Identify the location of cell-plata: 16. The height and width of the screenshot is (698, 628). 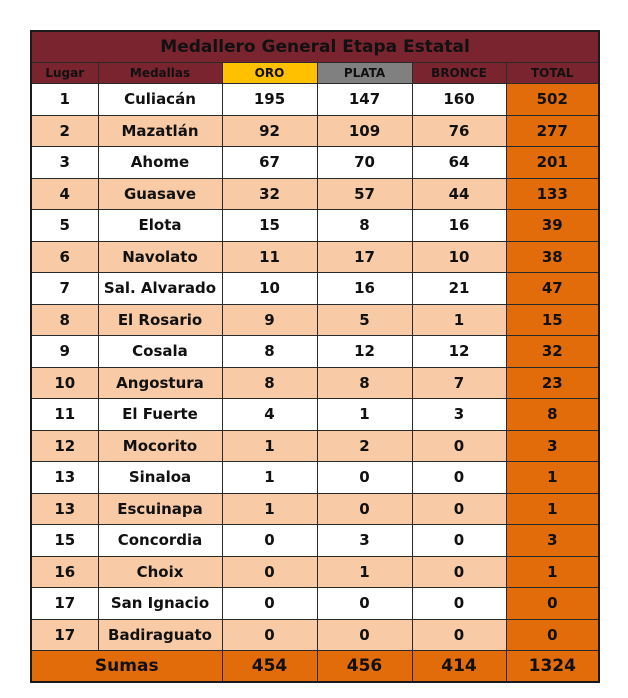
(364, 288).